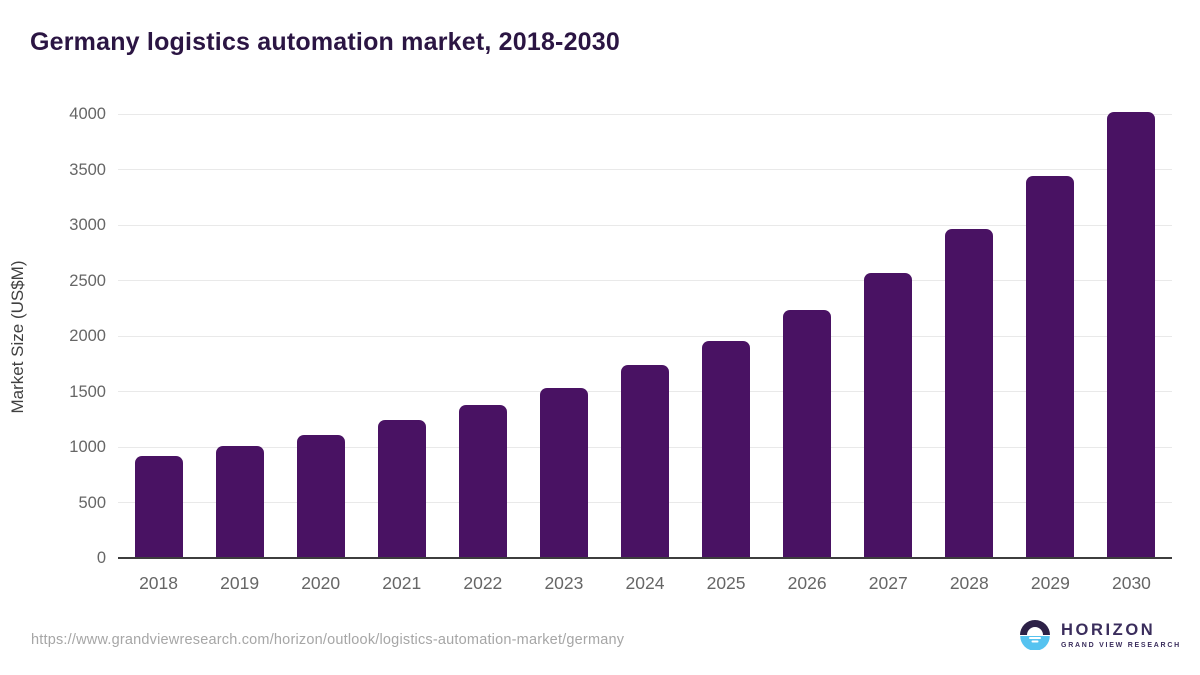 The height and width of the screenshot is (675, 1200). I want to click on bar-2030, so click(1131, 334).